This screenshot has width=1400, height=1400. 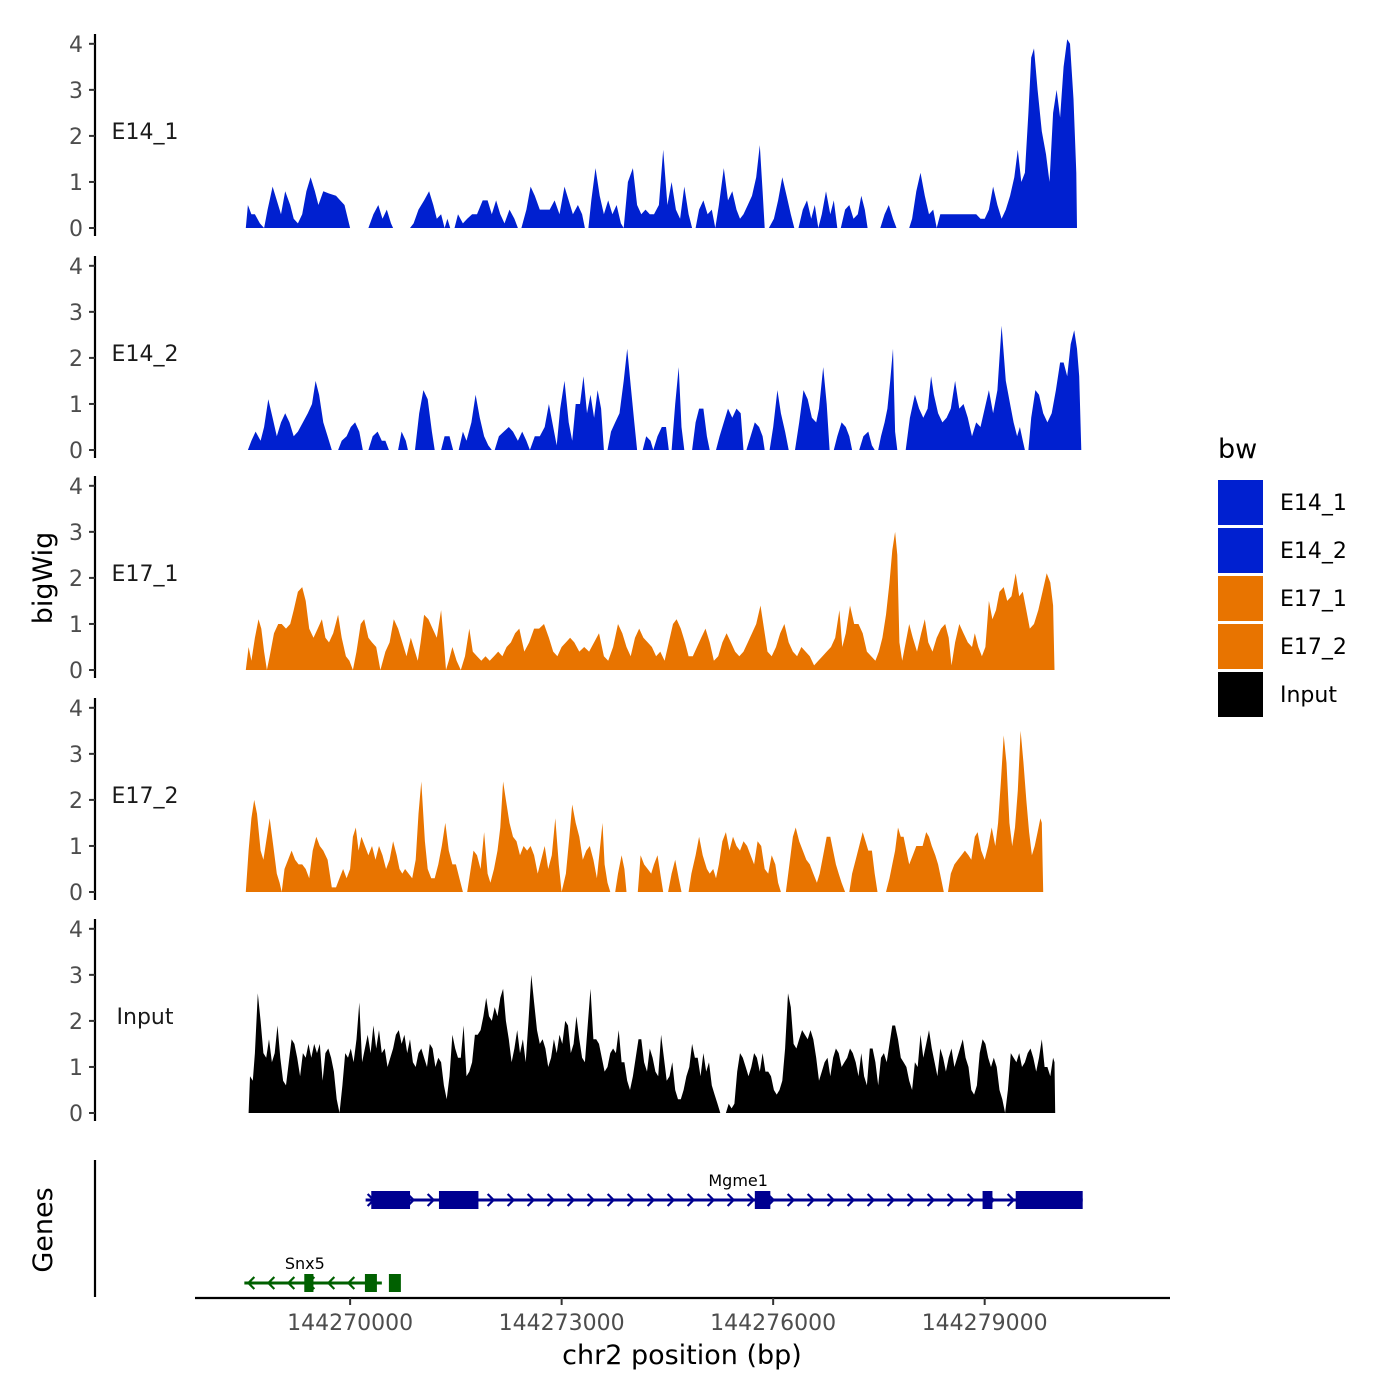 I want to click on legend-label: E17_1, so click(x=1313, y=599).